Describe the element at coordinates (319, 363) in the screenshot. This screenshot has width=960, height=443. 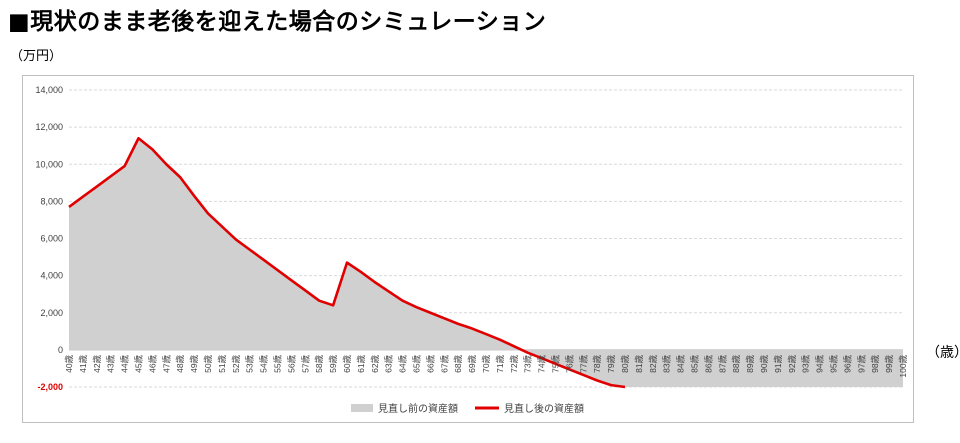
I see `x-tick-label: 58歳` at that location.